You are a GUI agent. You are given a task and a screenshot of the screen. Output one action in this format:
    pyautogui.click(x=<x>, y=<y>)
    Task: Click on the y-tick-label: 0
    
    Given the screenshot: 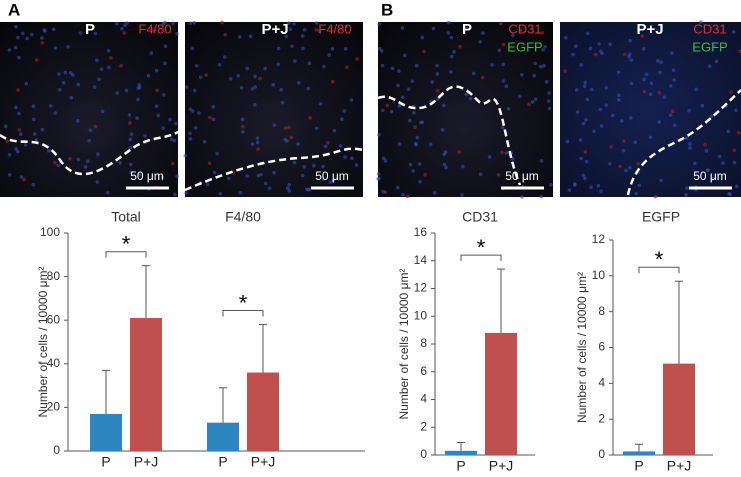 What is the action you would take?
    pyautogui.click(x=423, y=454)
    